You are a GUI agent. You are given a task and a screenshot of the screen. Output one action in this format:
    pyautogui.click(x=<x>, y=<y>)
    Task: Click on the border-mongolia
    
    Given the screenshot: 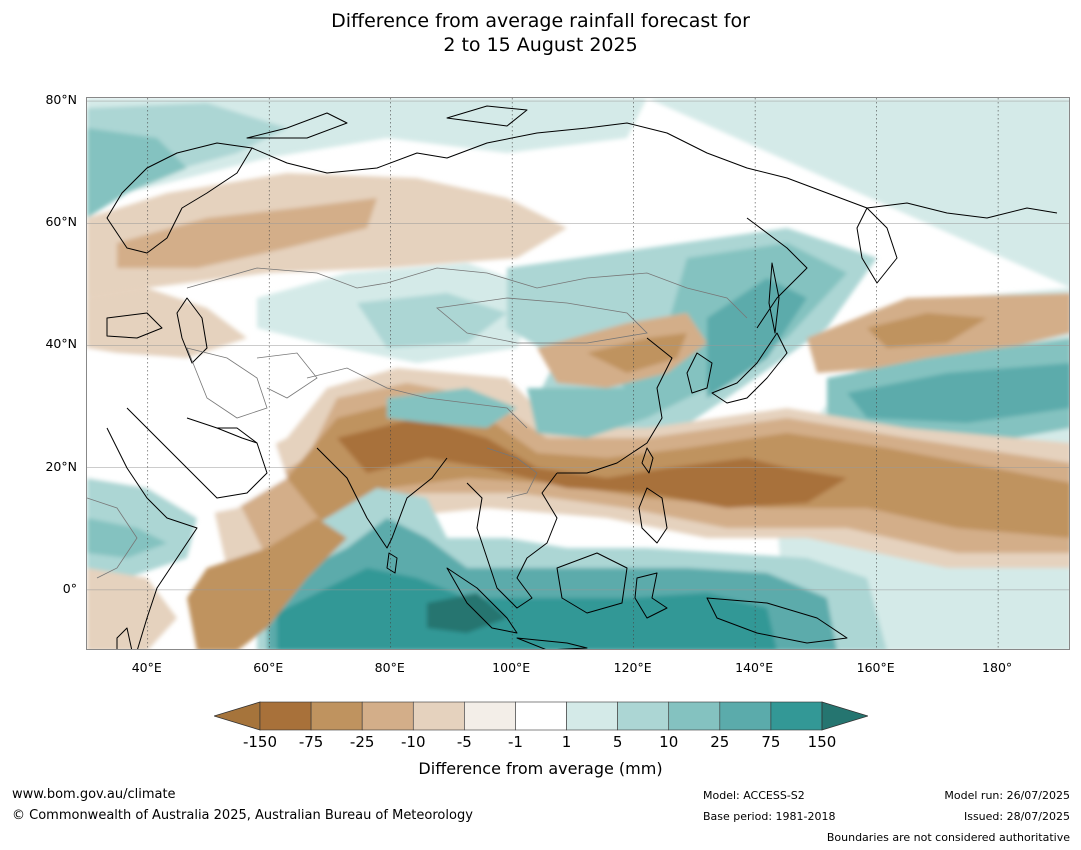 What is the action you would take?
    pyautogui.click(x=542, y=320)
    